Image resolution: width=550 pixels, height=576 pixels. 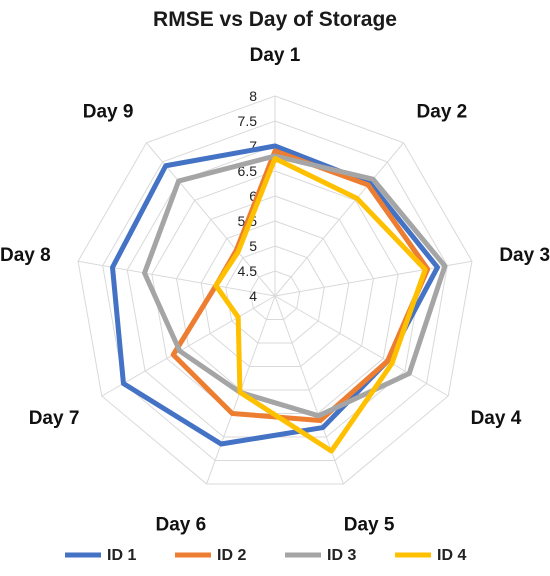 What do you see at coordinates (265, 555) in the screenshot?
I see `legend: ID 1 ID 2 ID 3 ID 4` at bounding box center [265, 555].